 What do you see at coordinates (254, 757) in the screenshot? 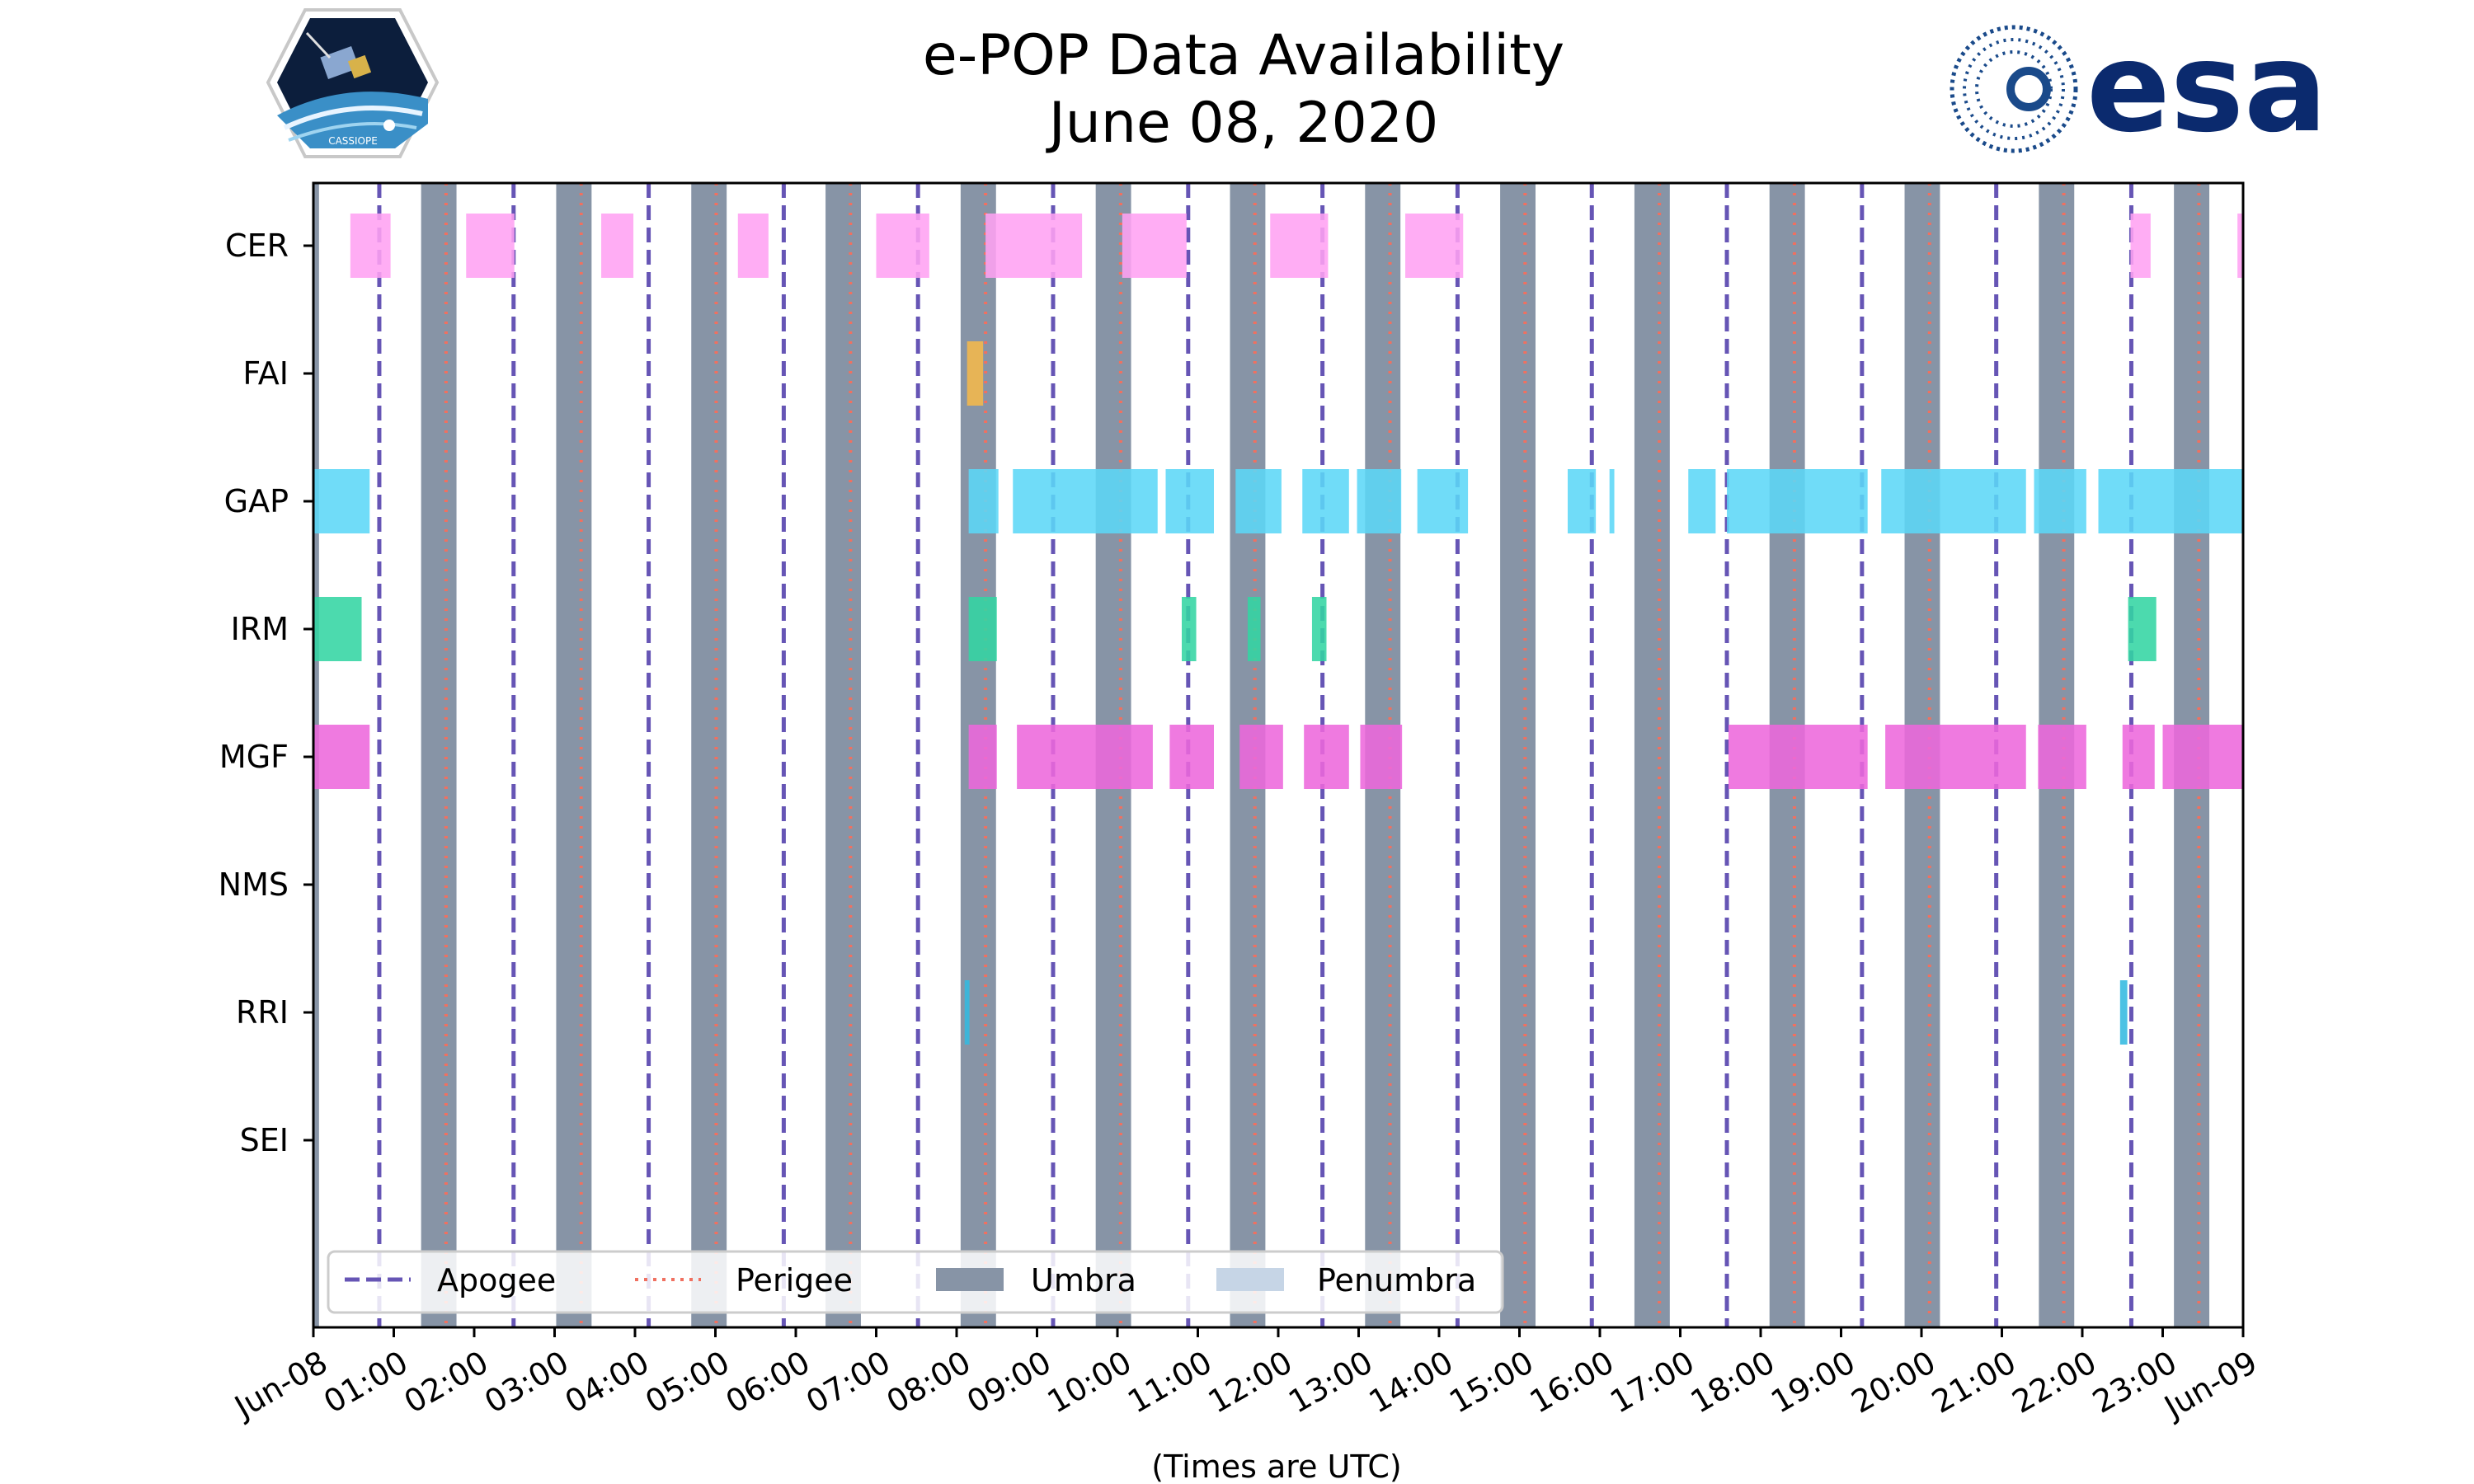
I see `y-tick-label-mgf: MGF` at bounding box center [254, 757].